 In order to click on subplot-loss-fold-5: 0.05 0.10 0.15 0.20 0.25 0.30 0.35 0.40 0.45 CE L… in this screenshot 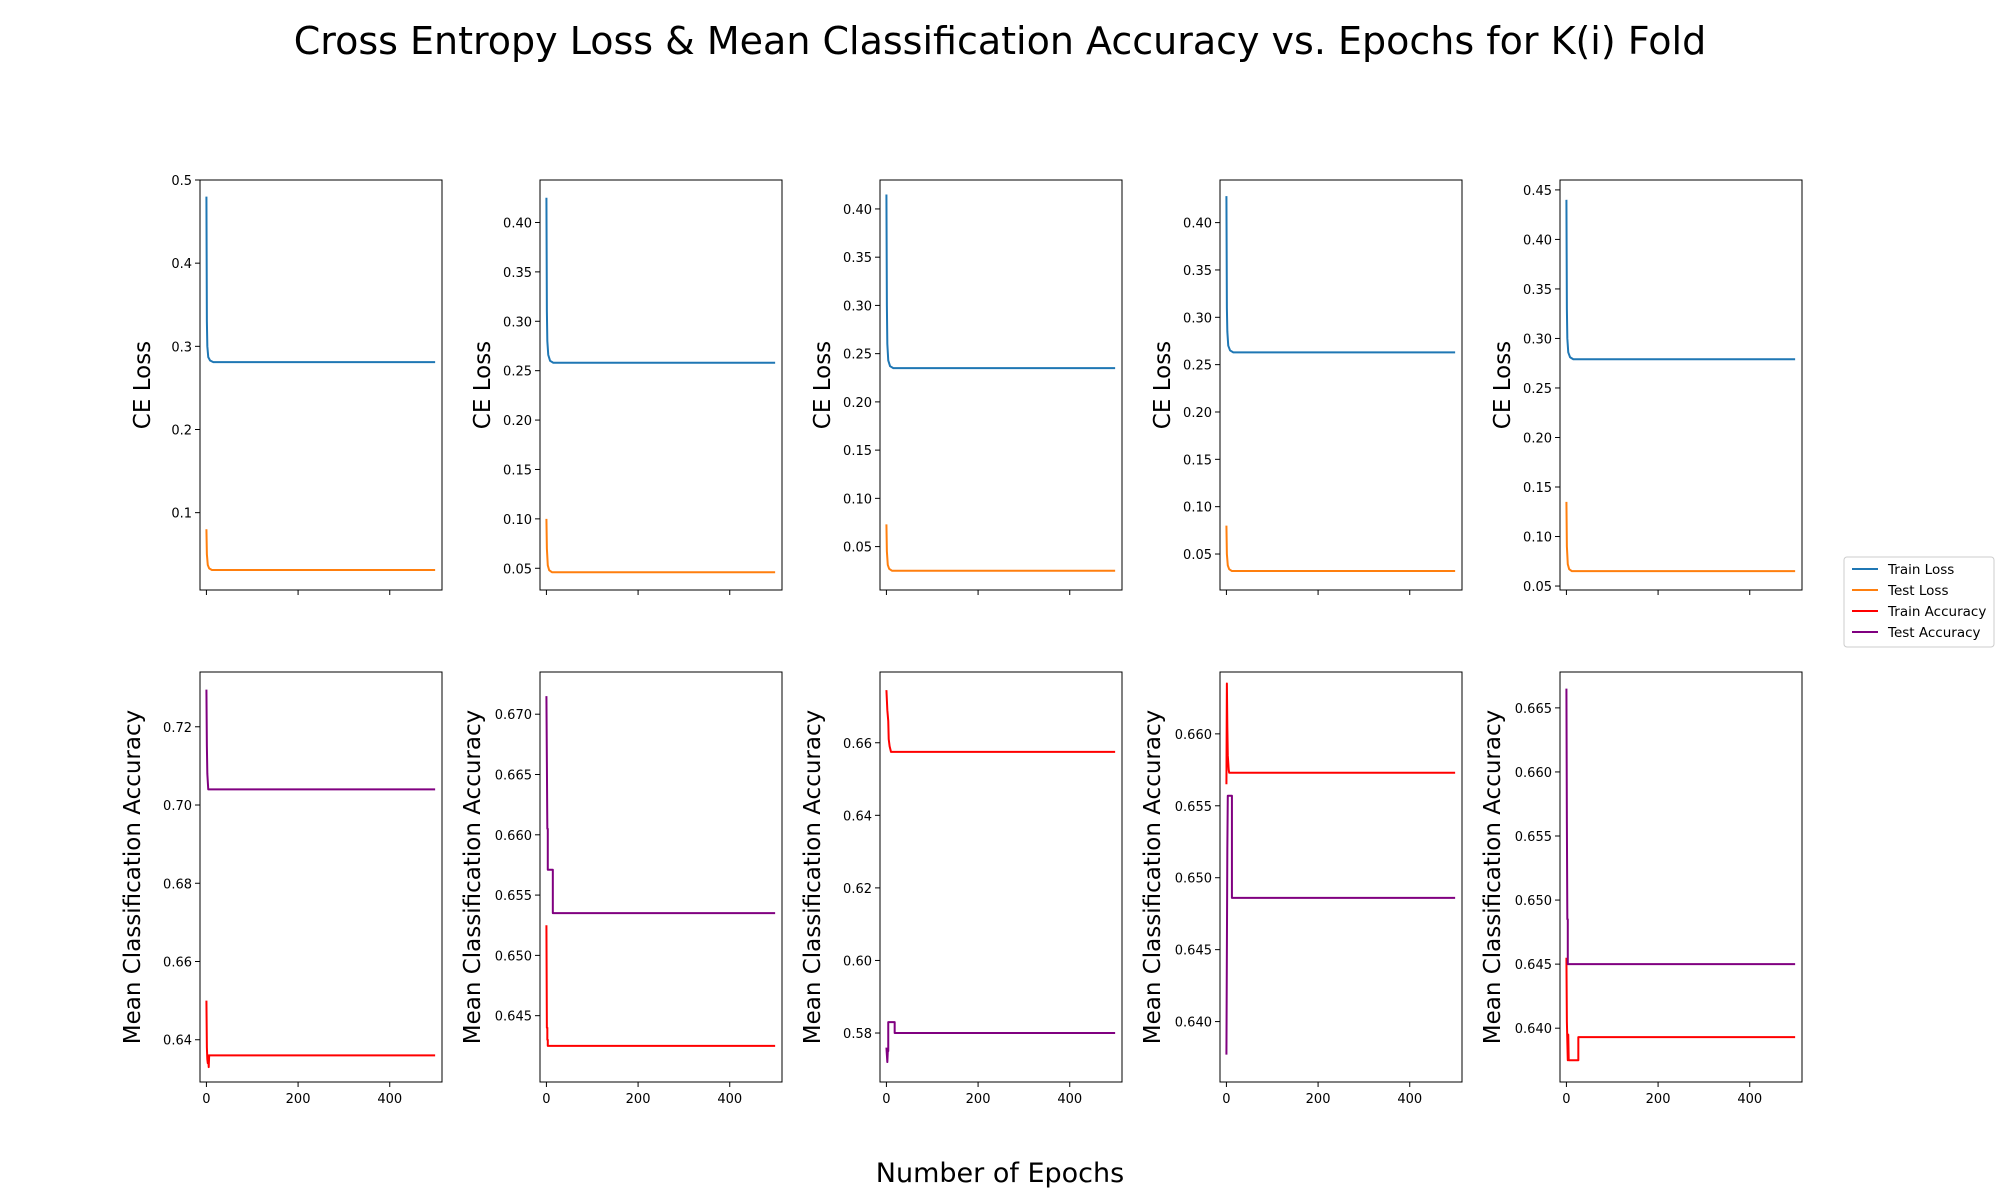, I will do `click(1646, 387)`.